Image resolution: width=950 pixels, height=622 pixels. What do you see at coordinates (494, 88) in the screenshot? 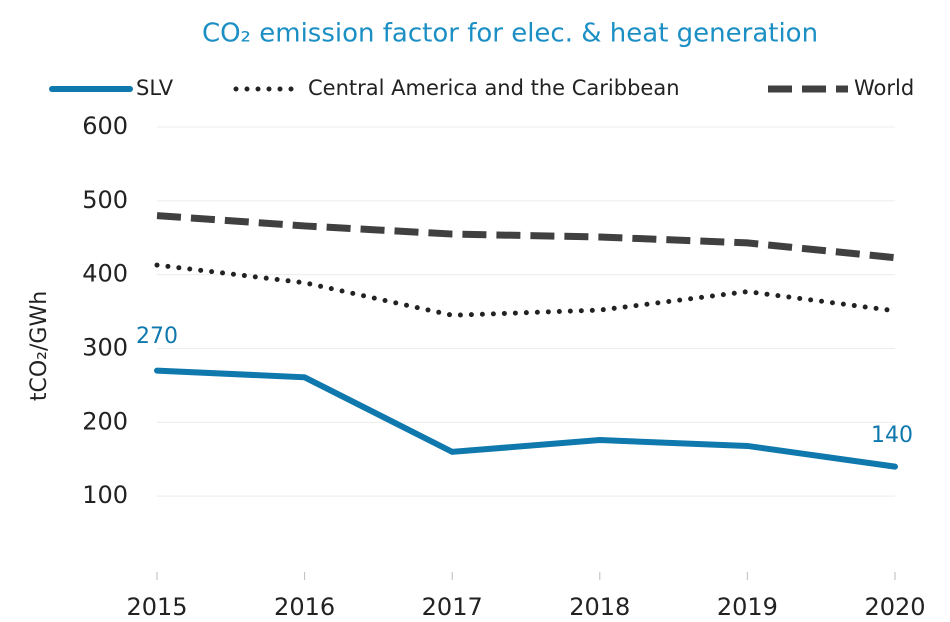
I see `legend-label: Central America and the Caribbean` at bounding box center [494, 88].